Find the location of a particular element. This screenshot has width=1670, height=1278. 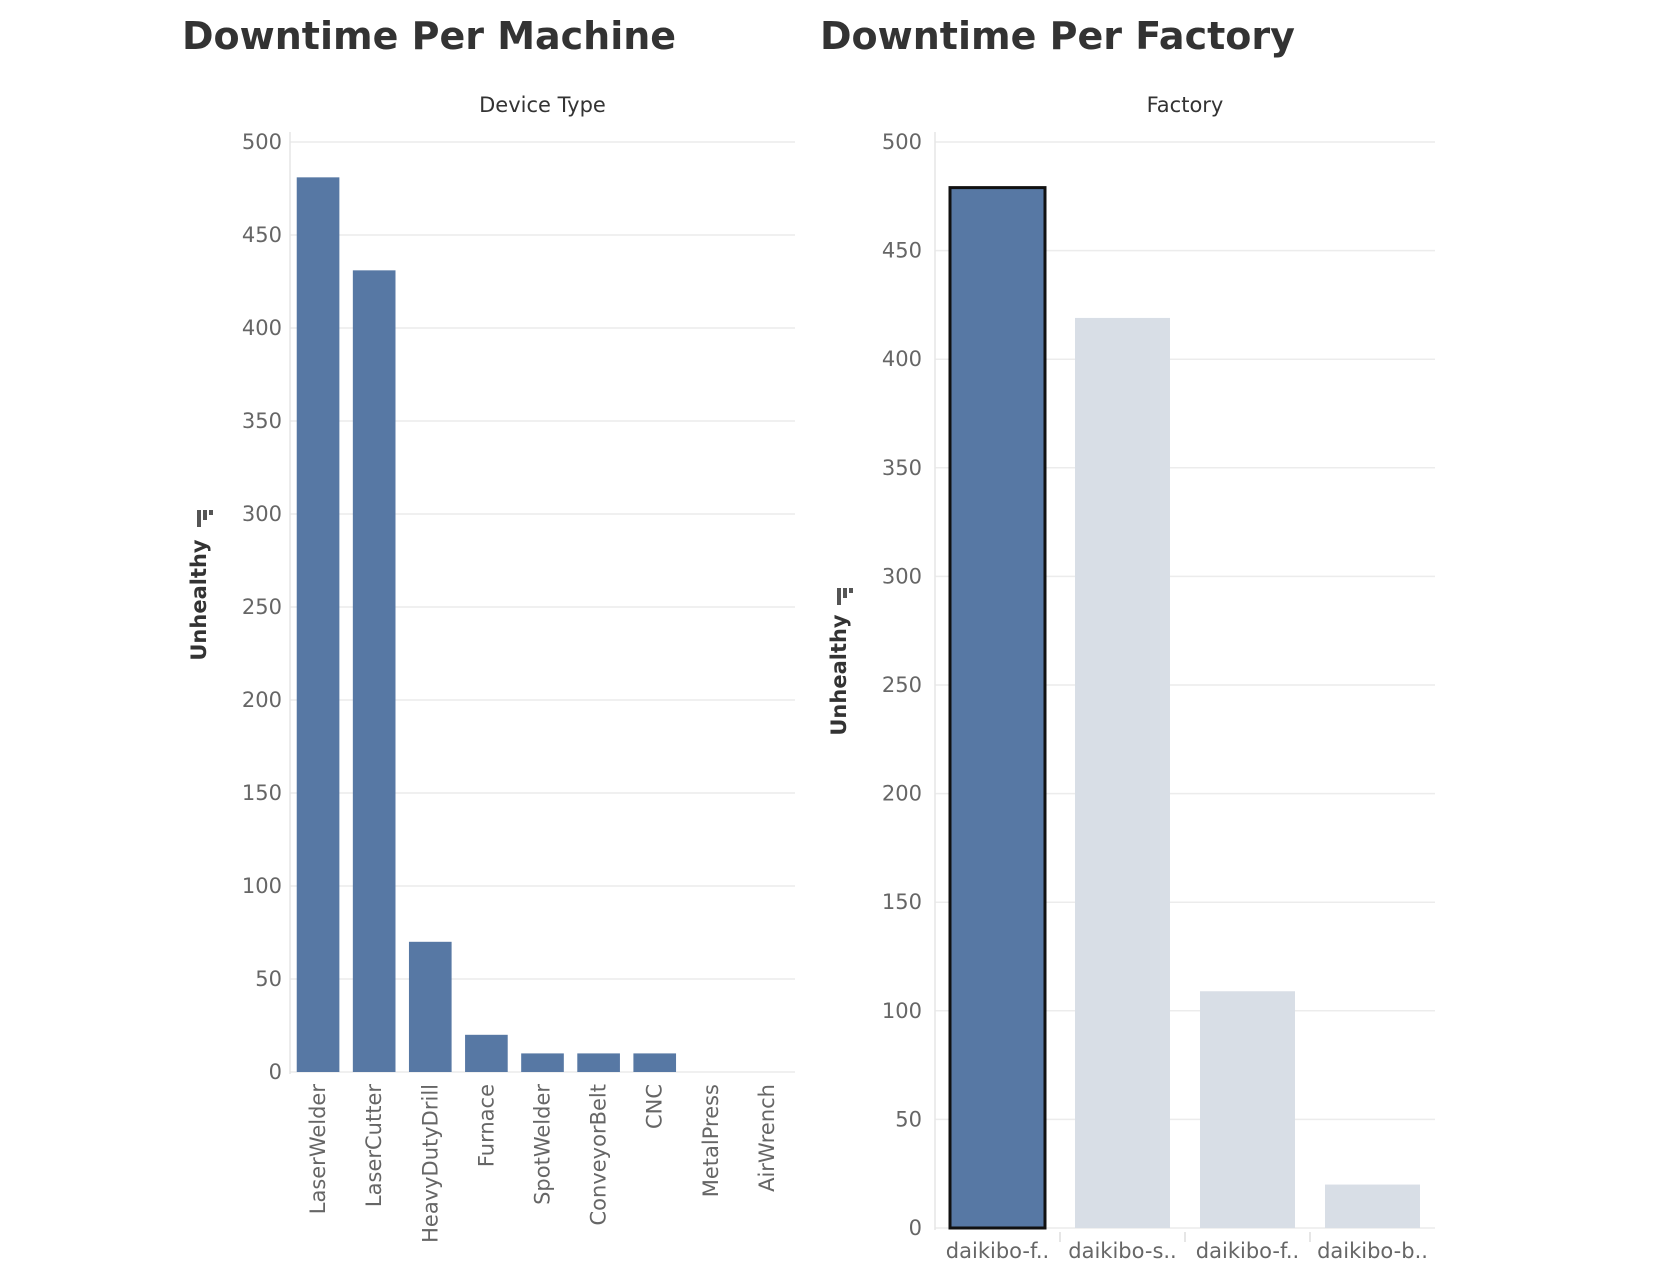

machine-chart-title: Downtime Per Machine is located at coordinates (429, 36).